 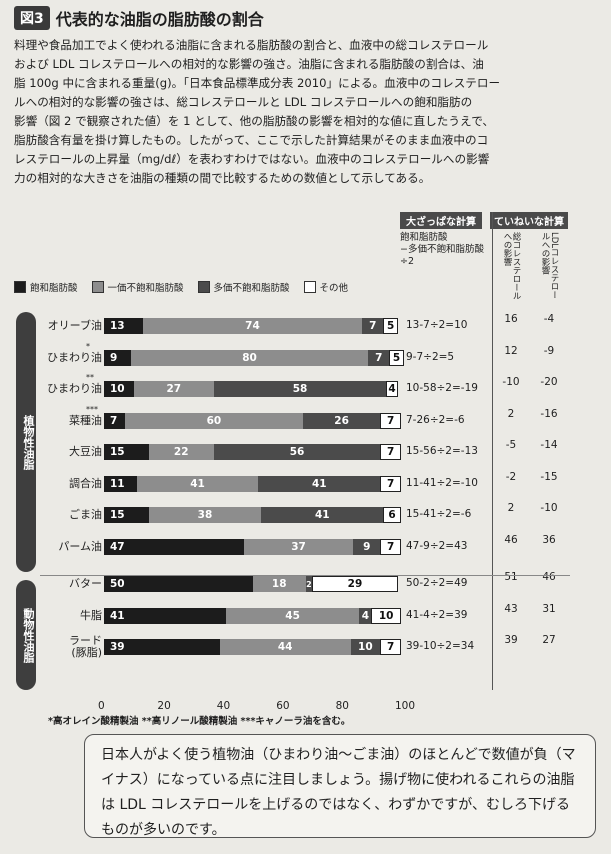 What do you see at coordinates (549, 539) in the screenshot?
I see `ldl-value: 36` at bounding box center [549, 539].